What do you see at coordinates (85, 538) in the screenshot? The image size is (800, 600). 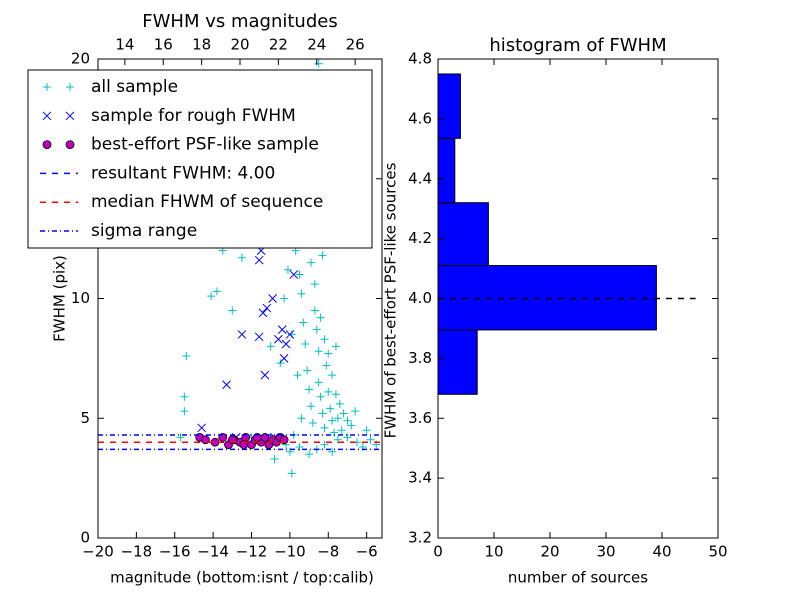 I see `y-tick-label: 0` at bounding box center [85, 538].